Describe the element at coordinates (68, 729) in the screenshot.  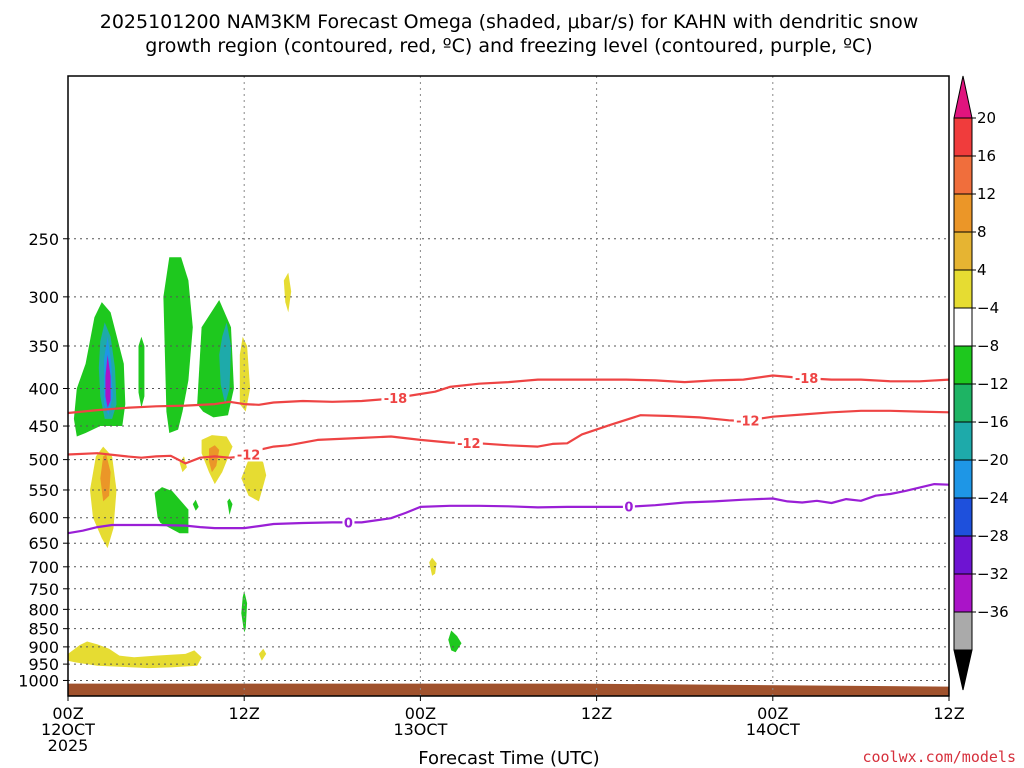
I see `x-tick-label: 12OCT` at that location.